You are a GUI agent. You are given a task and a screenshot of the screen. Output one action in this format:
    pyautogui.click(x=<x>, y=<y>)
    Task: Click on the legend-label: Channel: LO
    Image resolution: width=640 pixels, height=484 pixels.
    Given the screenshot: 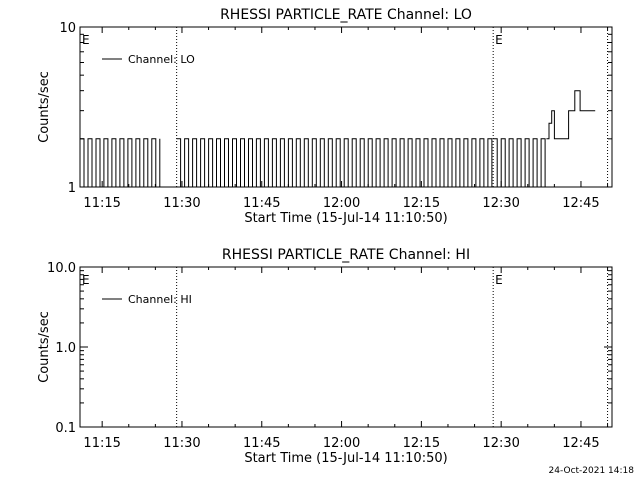 What is the action you would take?
    pyautogui.click(x=161, y=59)
    